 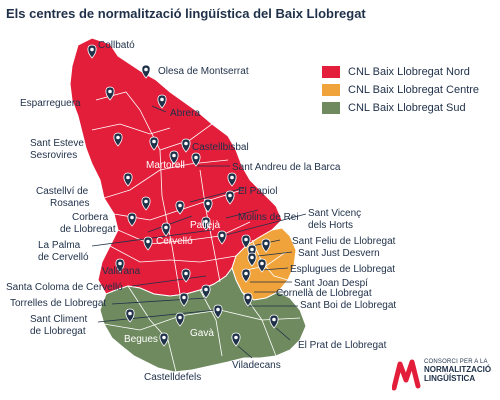 I want to click on label-sant-esteve-1: Sant Esteve, so click(x=57, y=143).